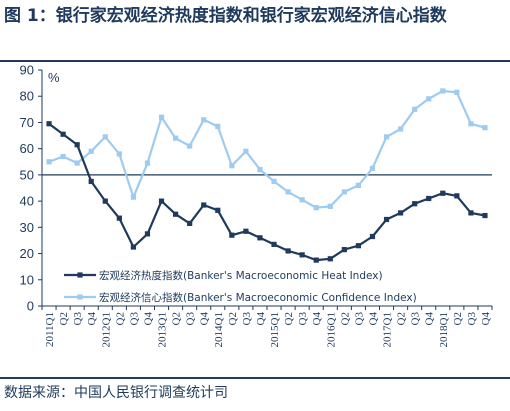 The height and width of the screenshot is (411, 510). What do you see at coordinates (388, 329) in the screenshot?
I see `x-tick-label: 2017Q1` at bounding box center [388, 329].